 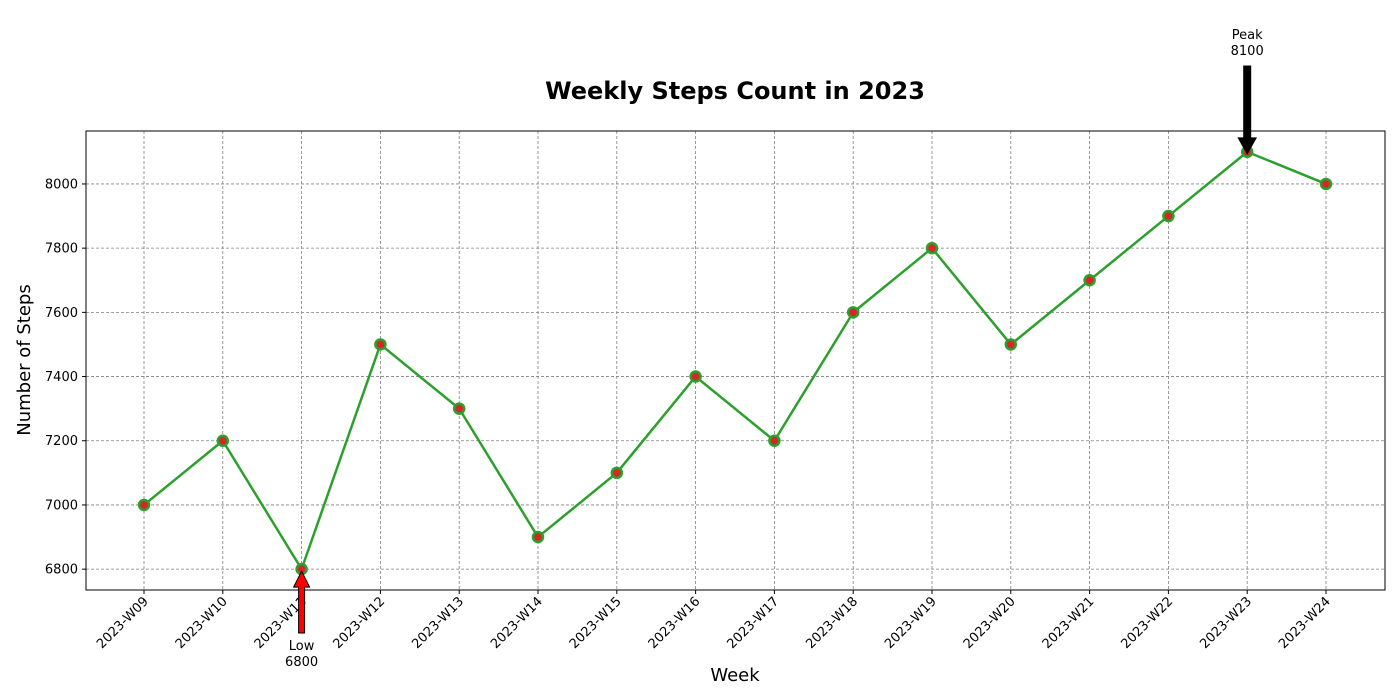 I want to click on peak-arrow, so click(x=1247, y=110).